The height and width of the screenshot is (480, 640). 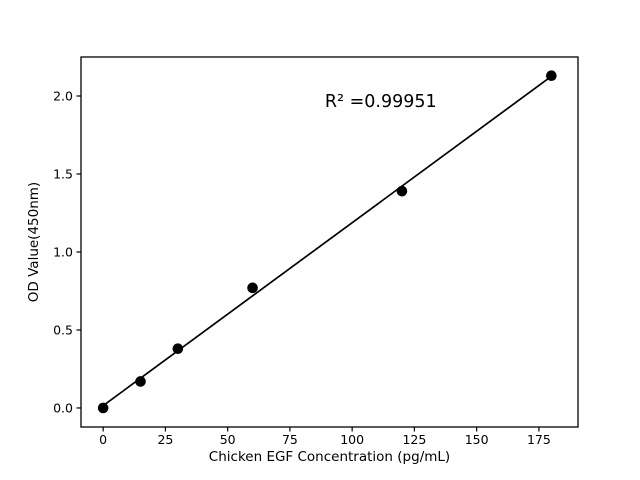 I want to click on x-tick-label: 150, so click(x=477, y=439).